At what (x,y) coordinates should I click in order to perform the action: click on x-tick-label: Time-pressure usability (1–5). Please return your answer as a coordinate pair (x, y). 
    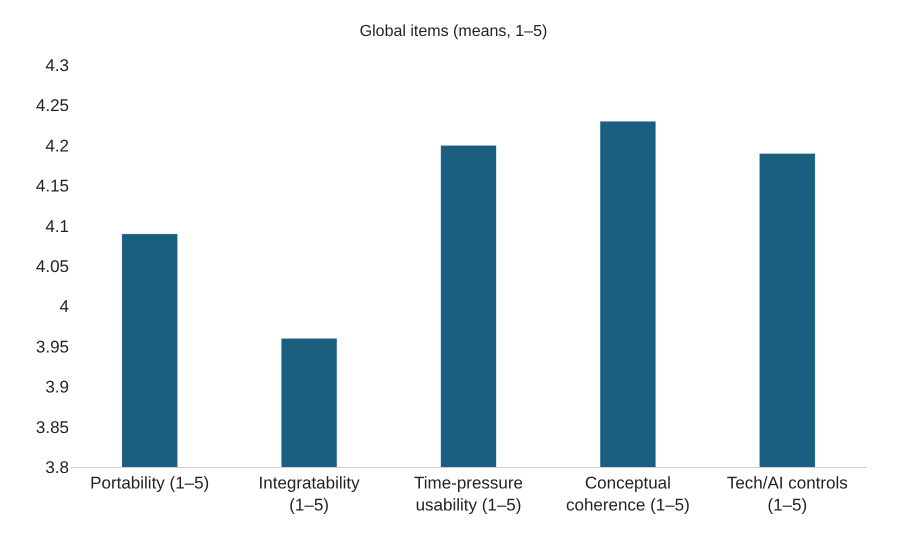
    Looking at the image, I should click on (468, 493).